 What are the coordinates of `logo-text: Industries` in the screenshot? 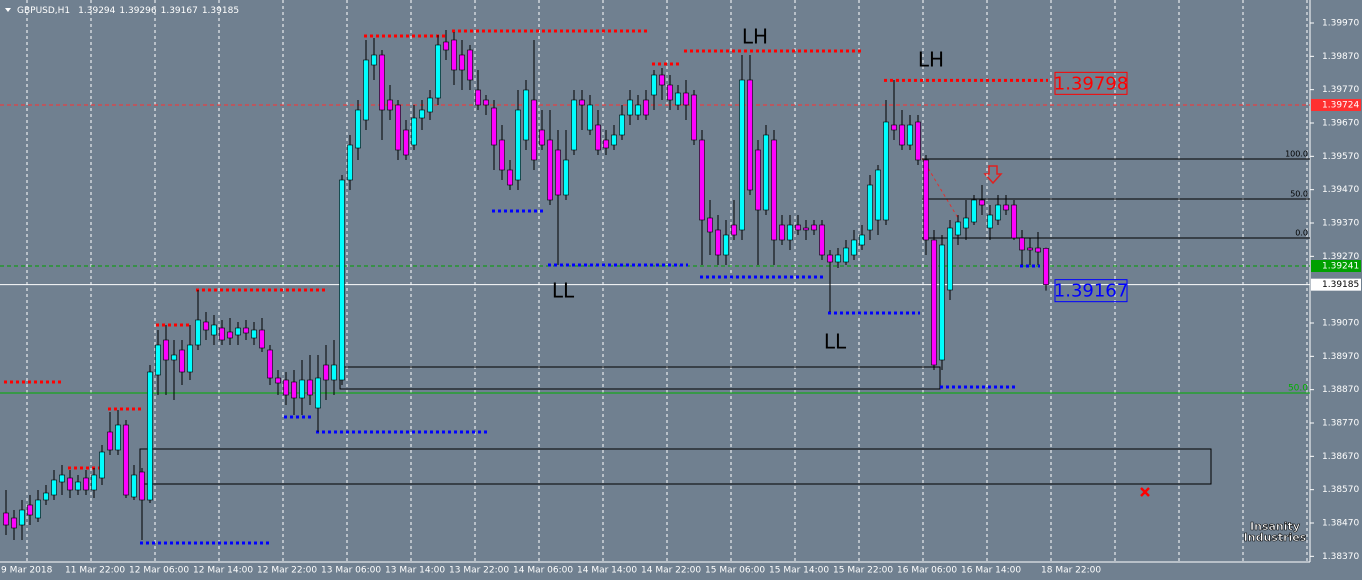 It's located at (1275, 537).